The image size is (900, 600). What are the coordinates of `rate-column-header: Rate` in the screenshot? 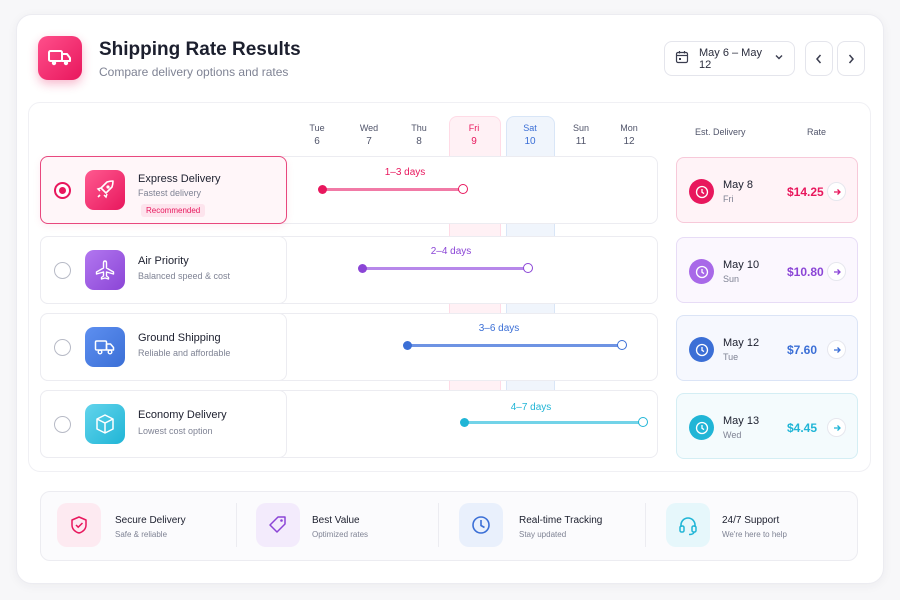 It's located at (817, 132).